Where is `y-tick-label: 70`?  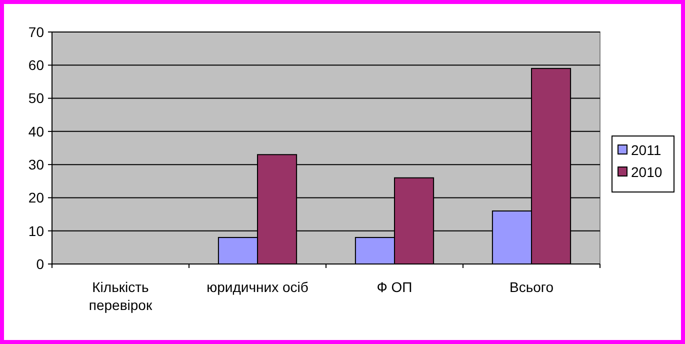 y-tick-label: 70 is located at coordinates (36, 32).